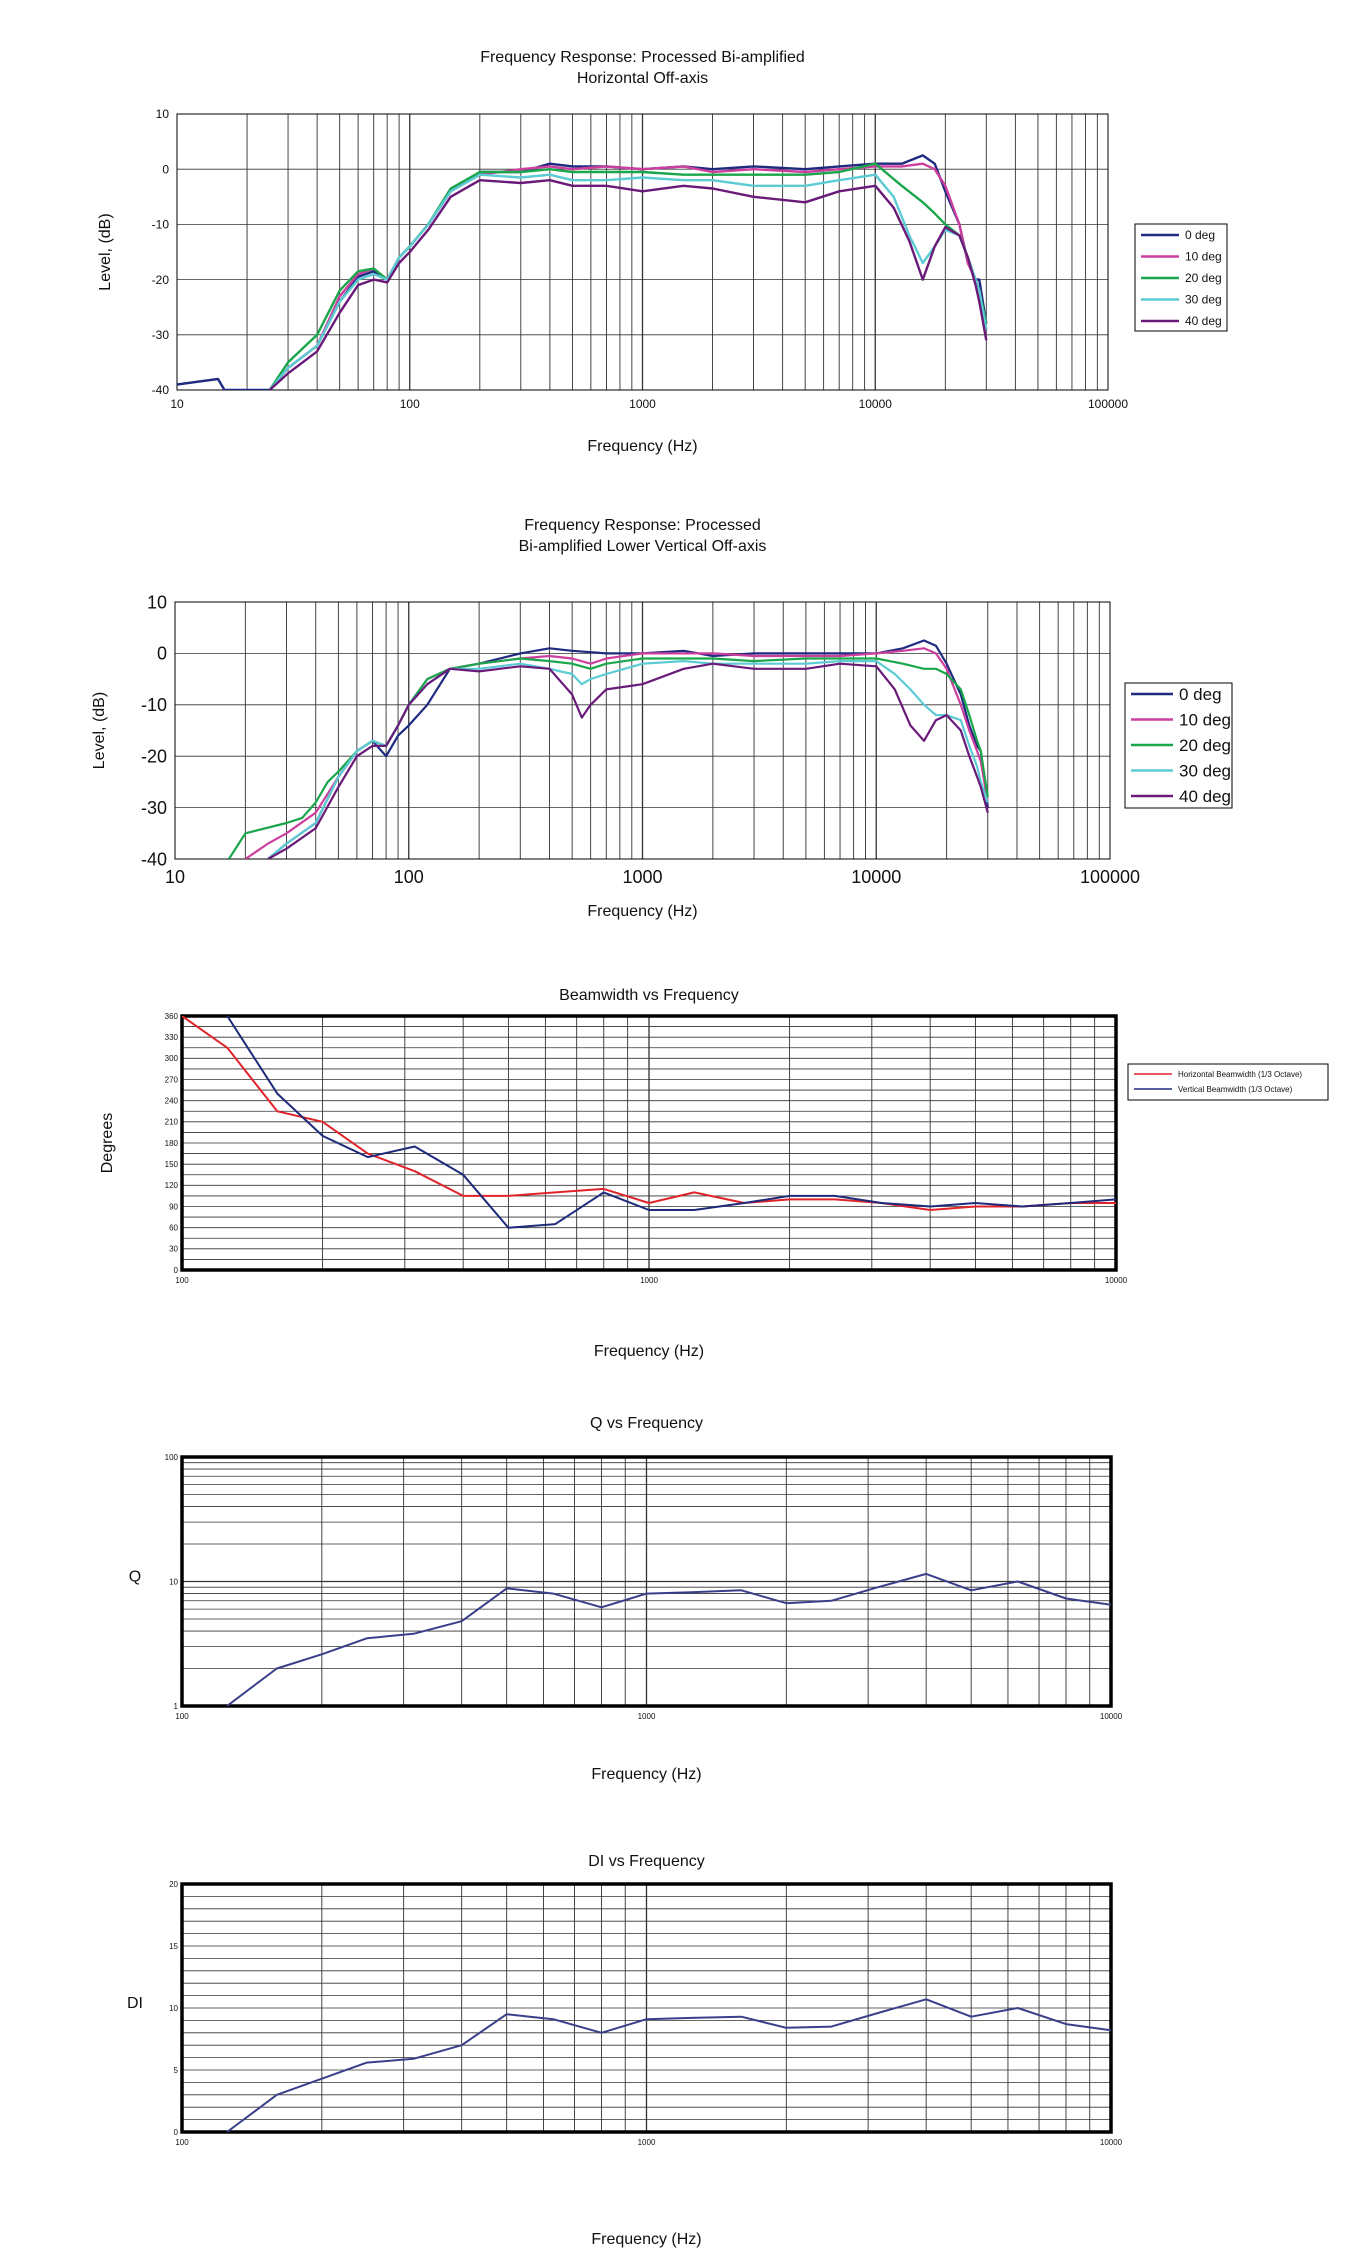  I want to click on series-line-0-deg, so click(628, 749).